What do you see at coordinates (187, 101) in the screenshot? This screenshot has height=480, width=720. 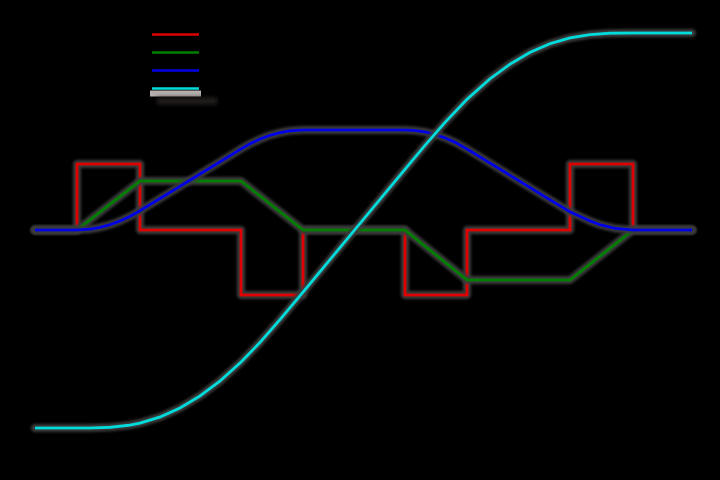 I see `legend-text-smudge` at bounding box center [187, 101].